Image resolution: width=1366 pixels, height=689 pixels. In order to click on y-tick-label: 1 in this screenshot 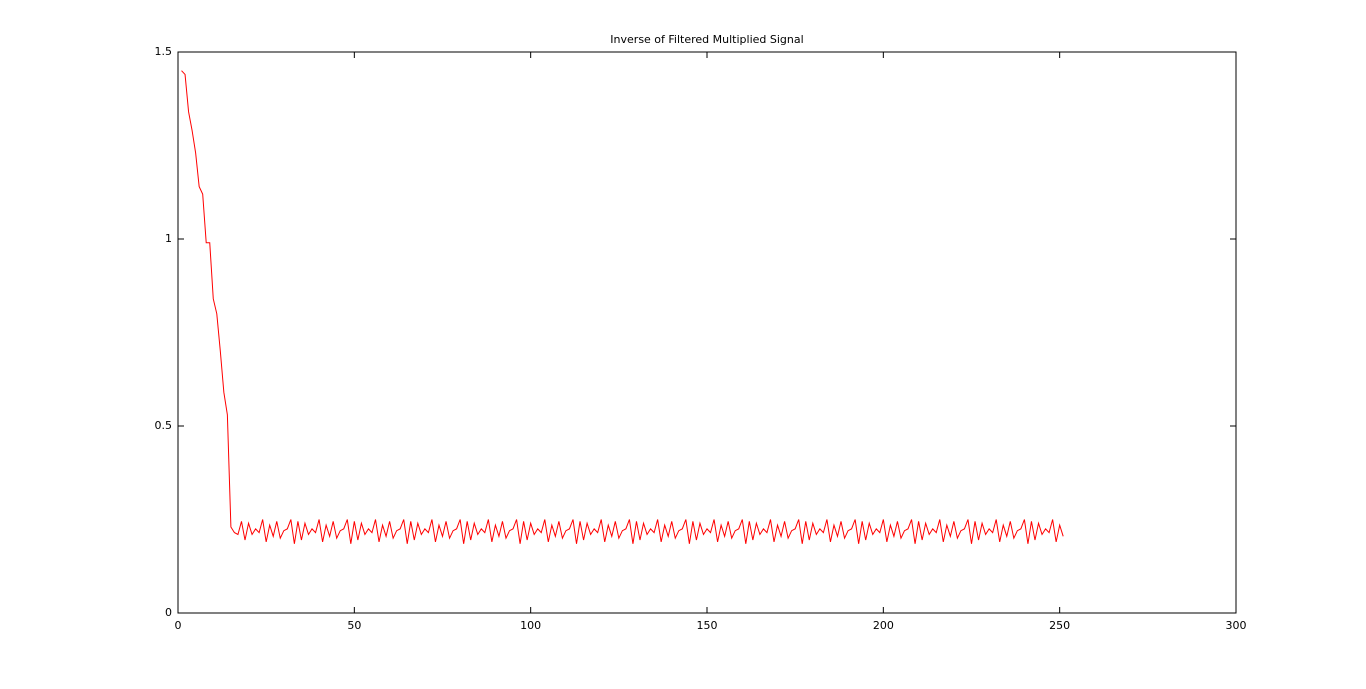, I will do `click(168, 238)`.